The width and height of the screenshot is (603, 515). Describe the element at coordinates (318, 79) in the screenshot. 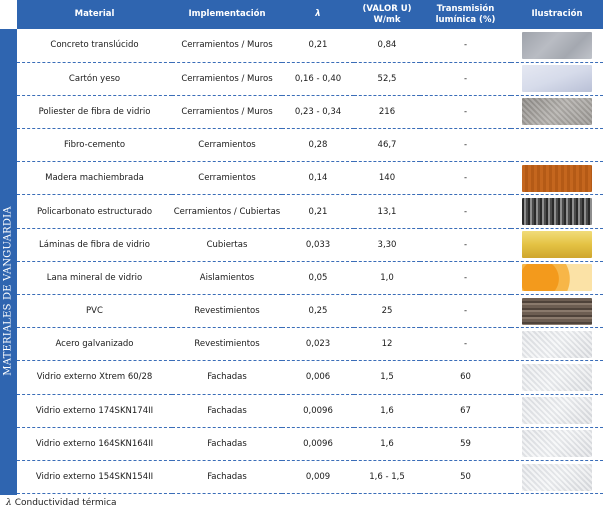

I see `cell-lambda: 0,16 - 0,40` at that location.